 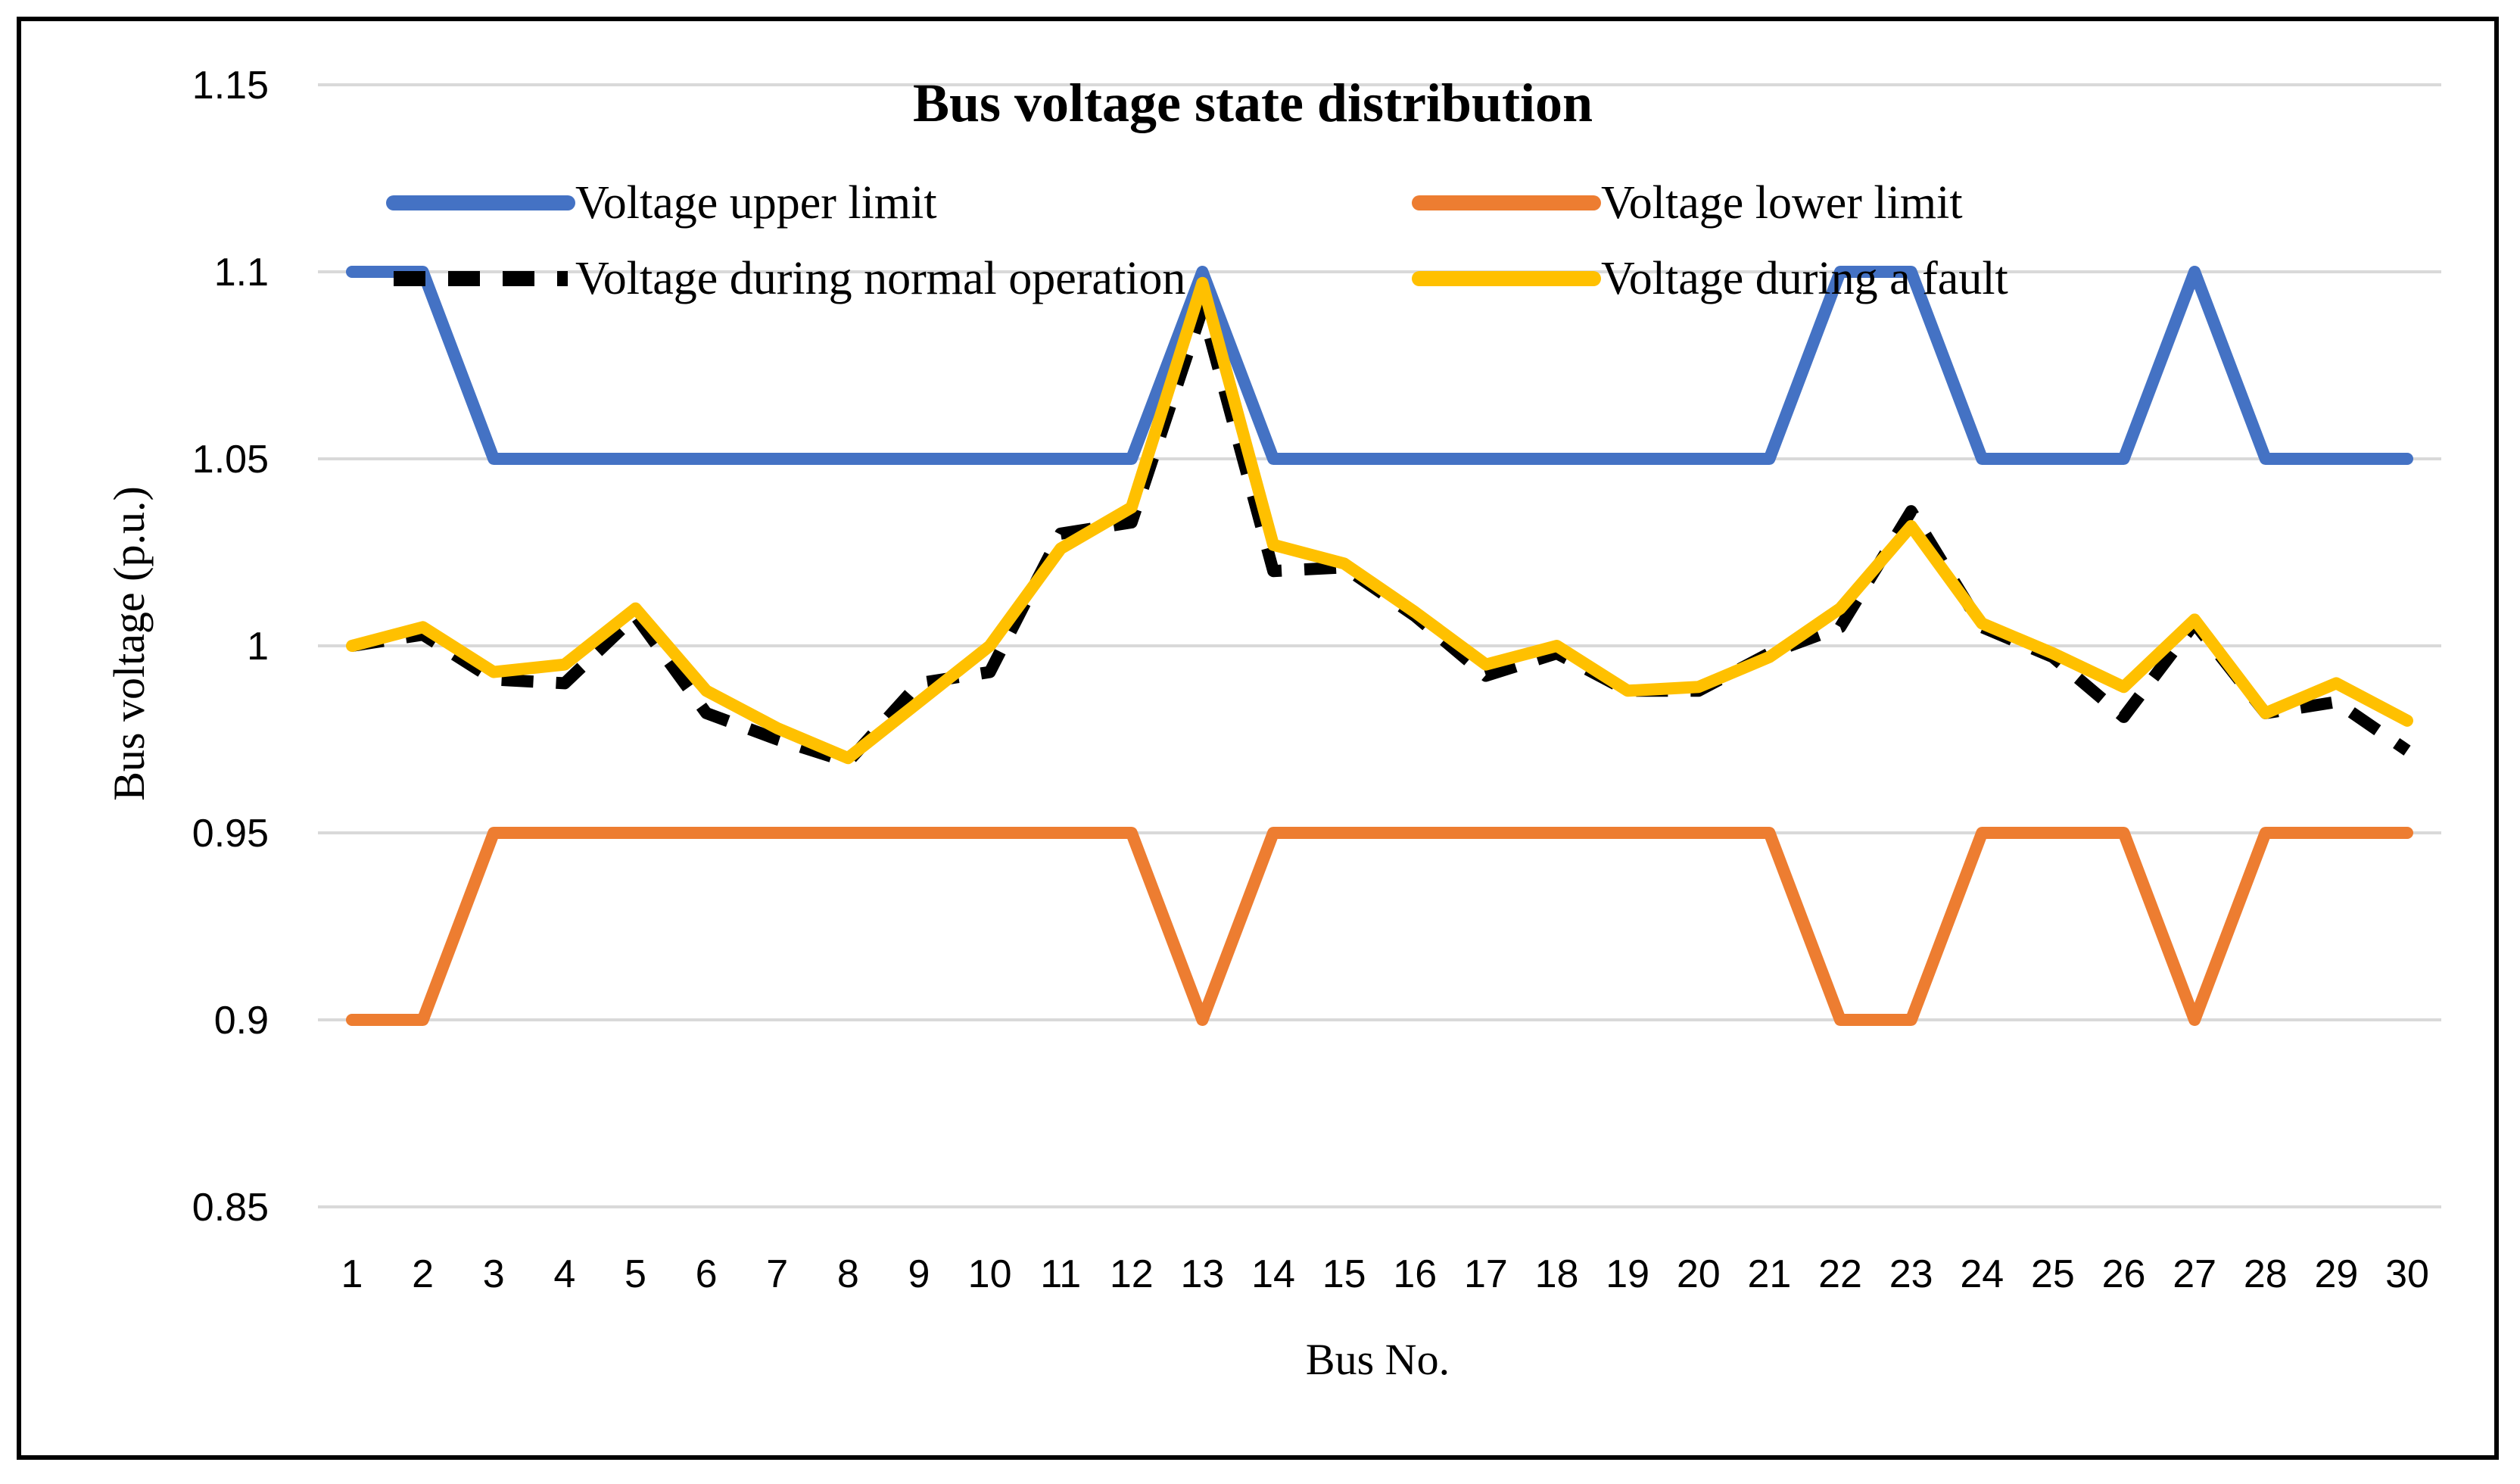 What do you see at coordinates (1911, 1274) in the screenshot?
I see `x-tick-label: 23` at bounding box center [1911, 1274].